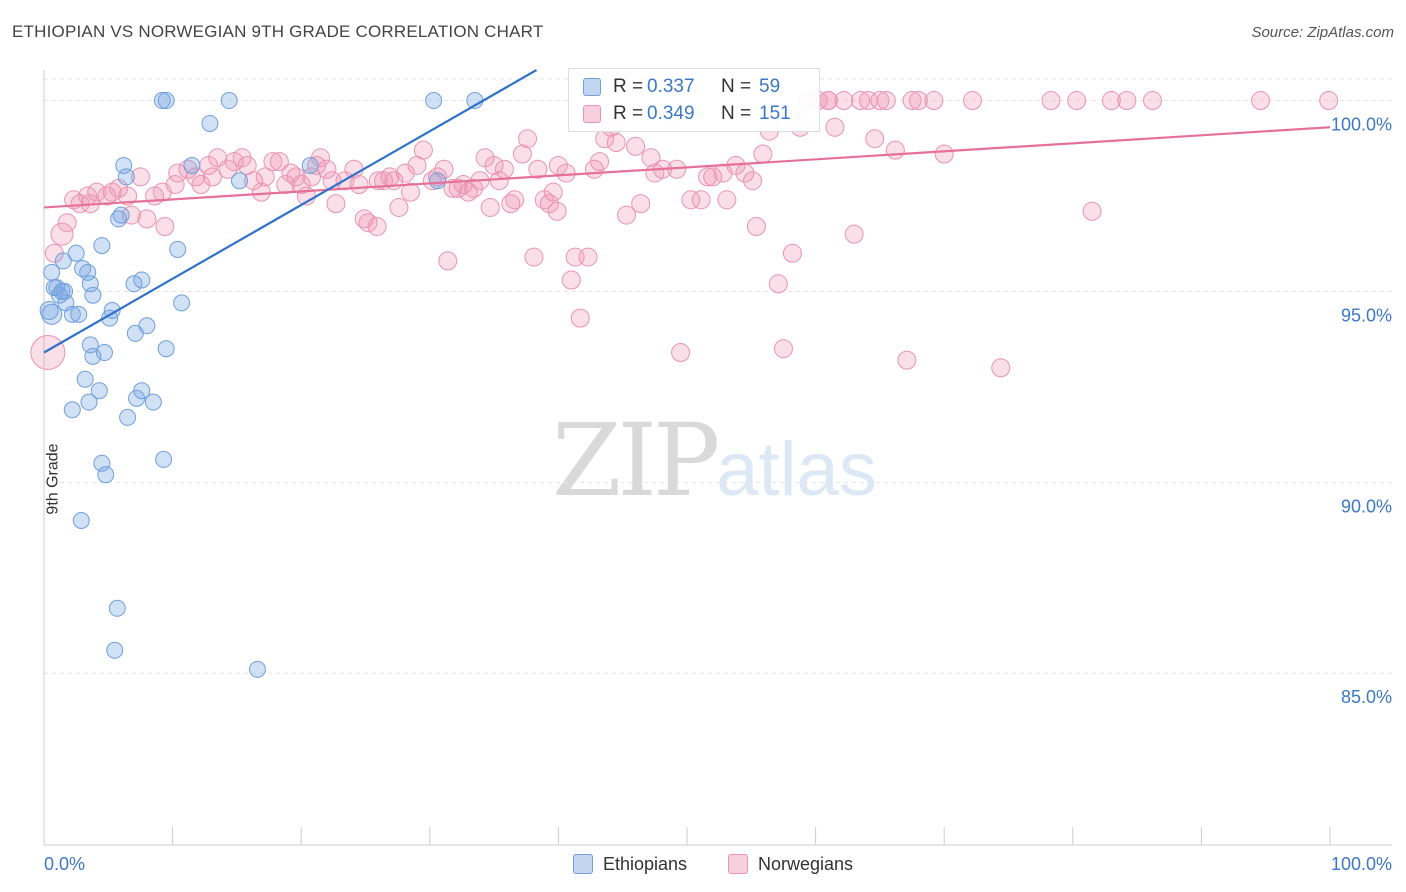 This screenshot has width=1406, height=892. I want to click on legend-r-label: R =, so click(628, 113).